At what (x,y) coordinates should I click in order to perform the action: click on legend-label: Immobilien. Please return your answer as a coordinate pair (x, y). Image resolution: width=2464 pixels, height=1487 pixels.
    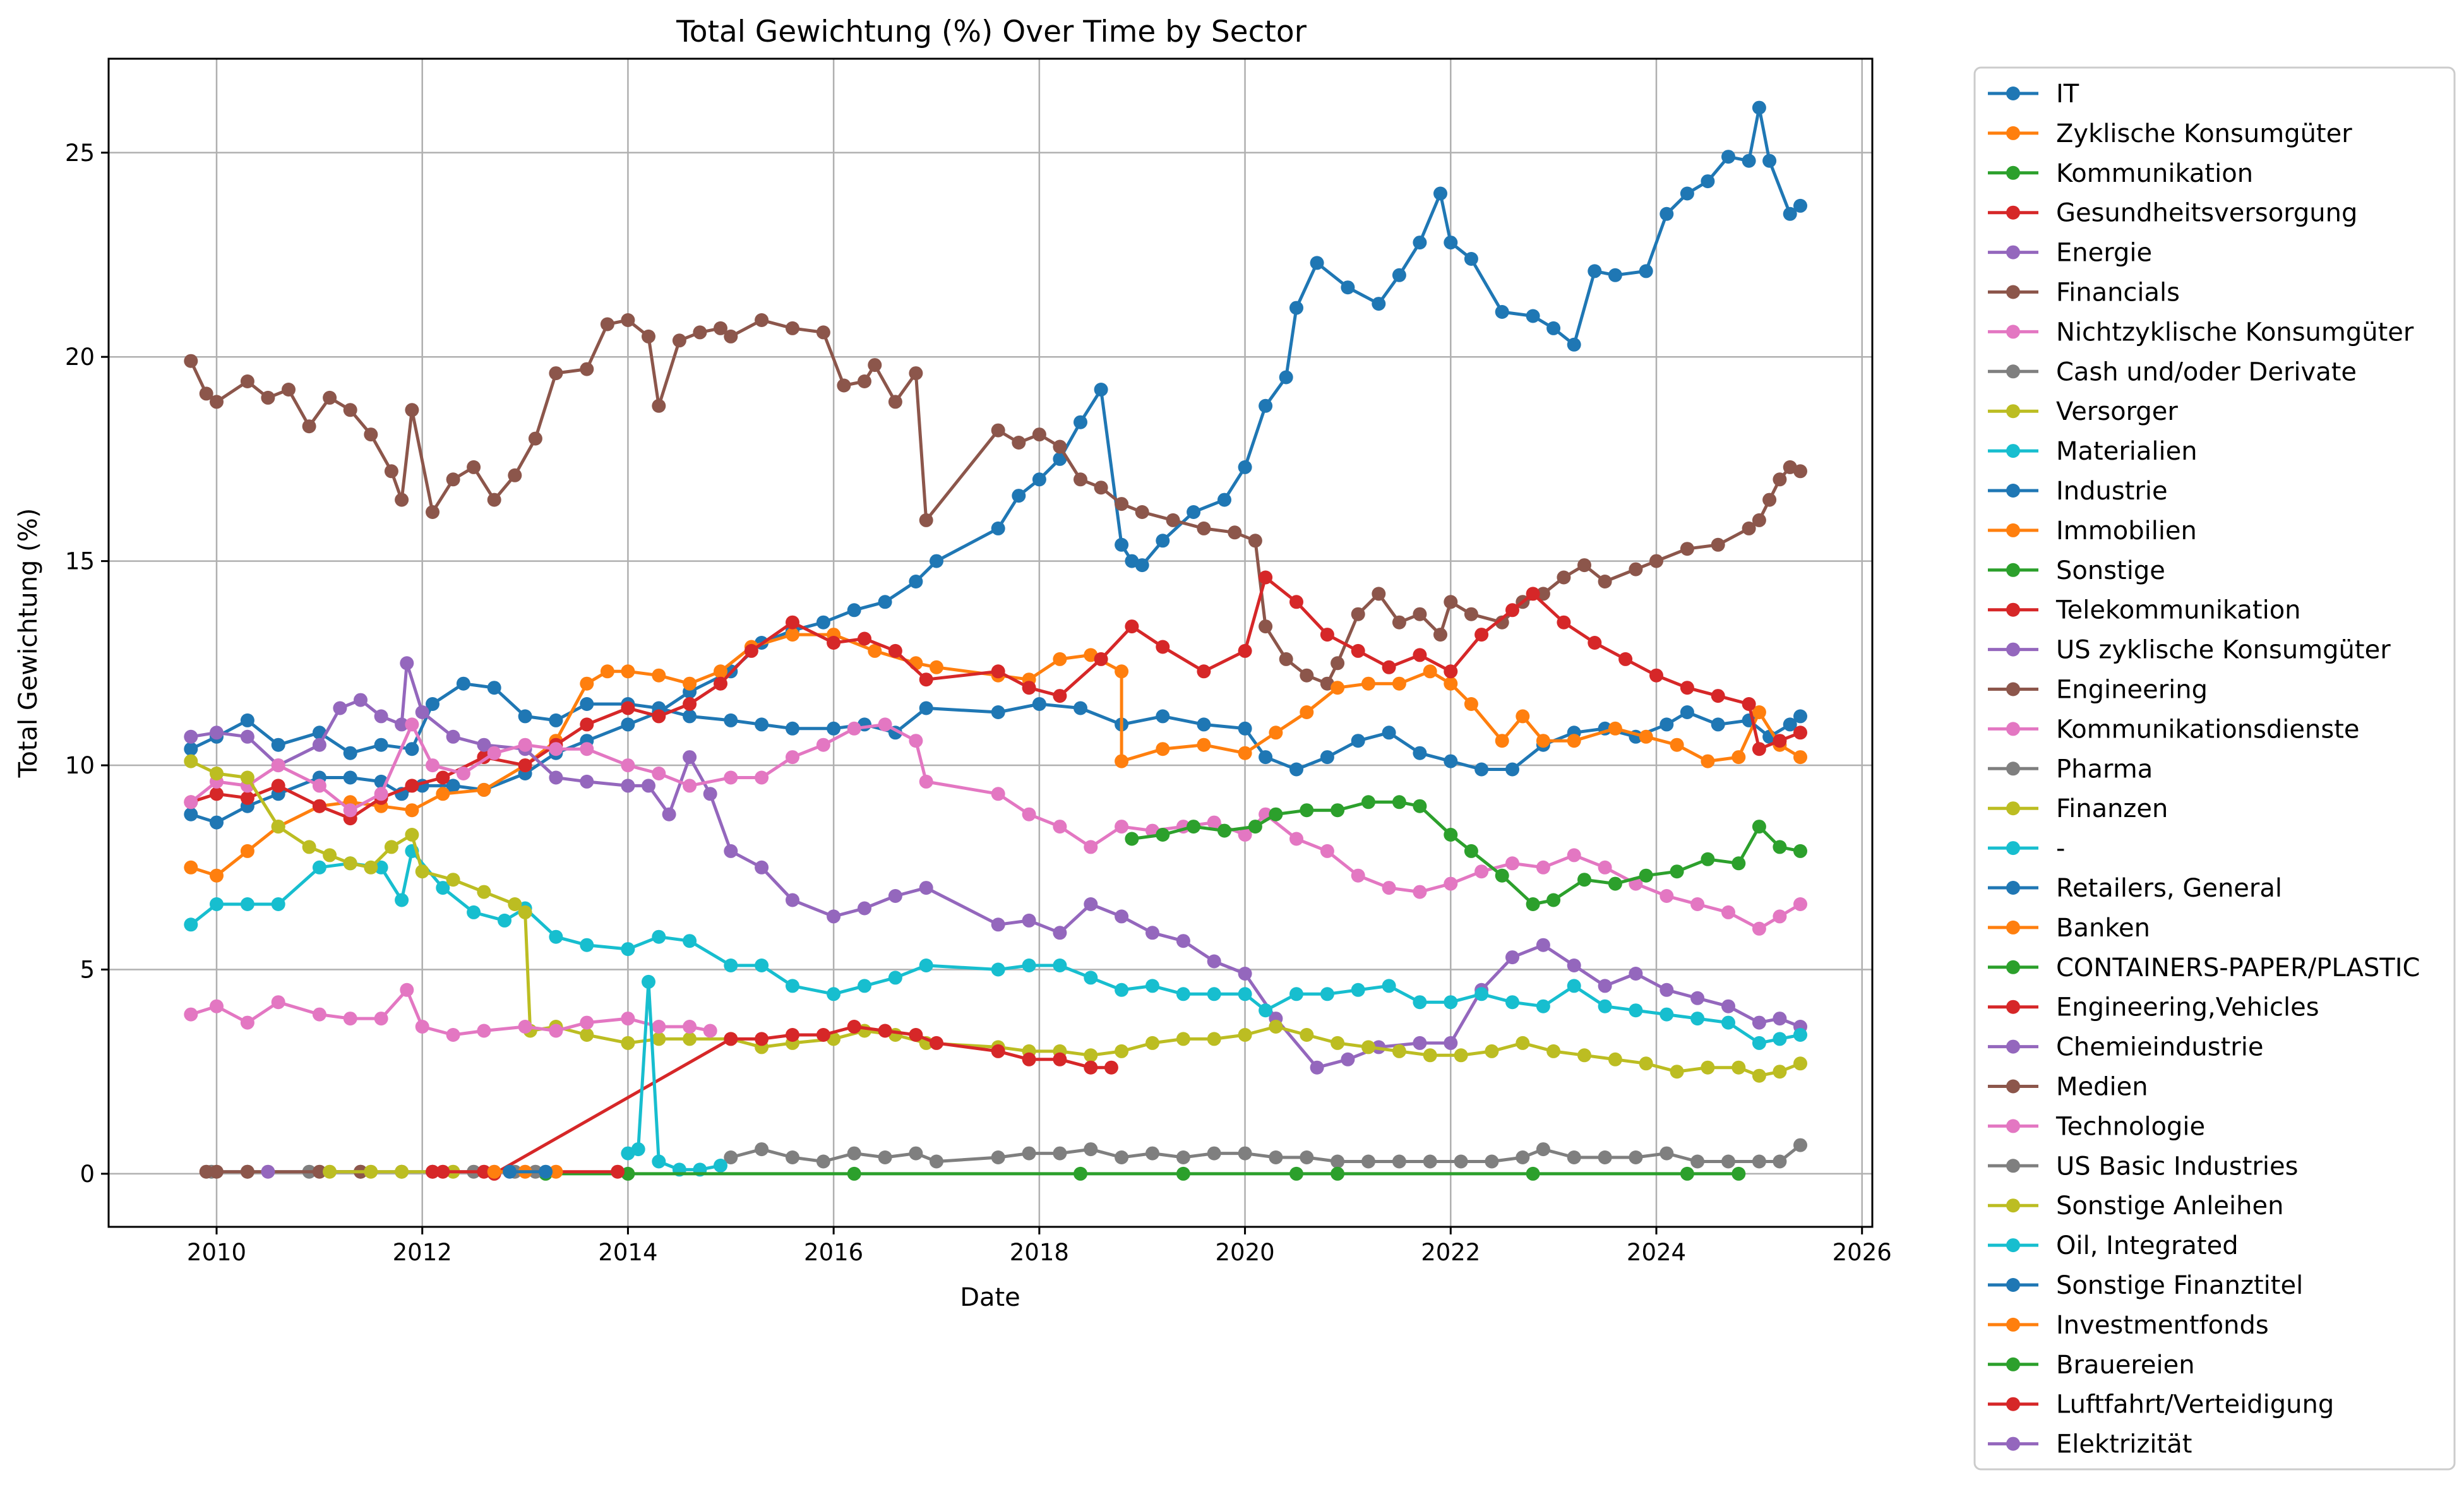
    Looking at the image, I should click on (2126, 531).